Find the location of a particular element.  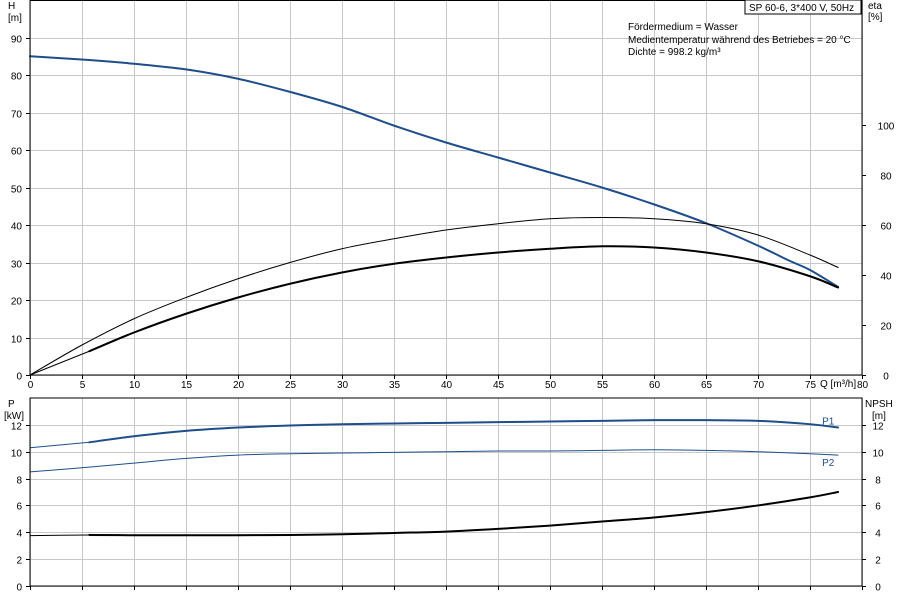

y2-tick-label: 2 is located at coordinates (878, 561).